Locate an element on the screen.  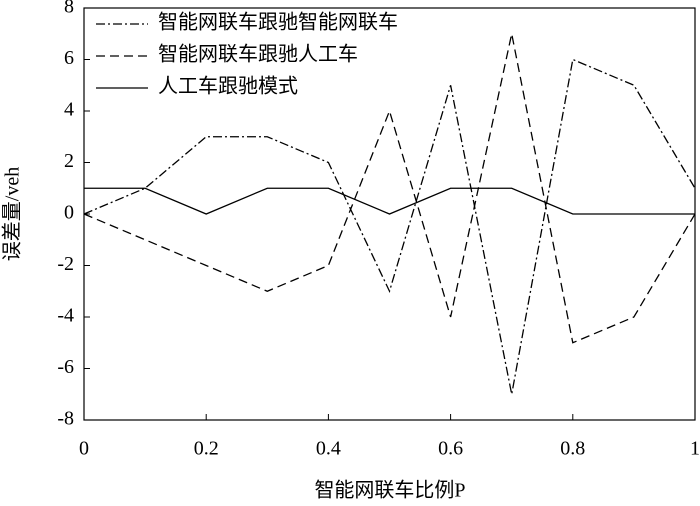
y-tick-label: 2 is located at coordinates (69, 161).